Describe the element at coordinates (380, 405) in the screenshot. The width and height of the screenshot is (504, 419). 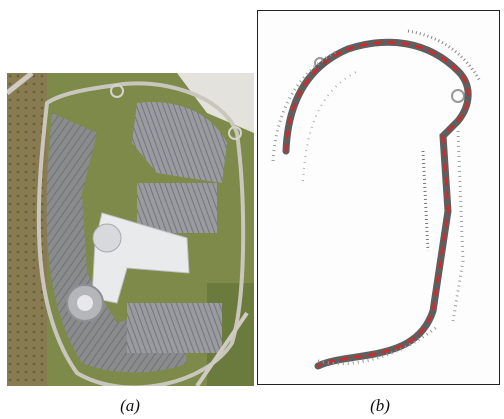
I see `panel-b-caption: (b)` at that location.